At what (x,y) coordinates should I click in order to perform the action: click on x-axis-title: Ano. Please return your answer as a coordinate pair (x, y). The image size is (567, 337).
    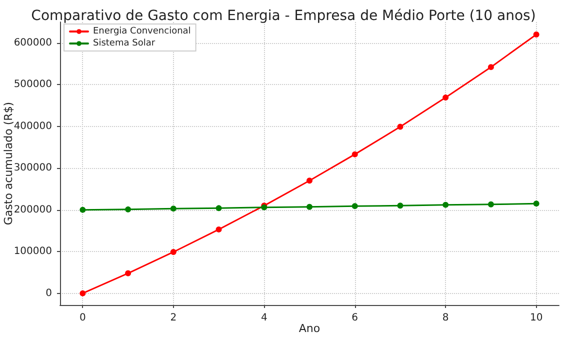
    Looking at the image, I should click on (309, 328).